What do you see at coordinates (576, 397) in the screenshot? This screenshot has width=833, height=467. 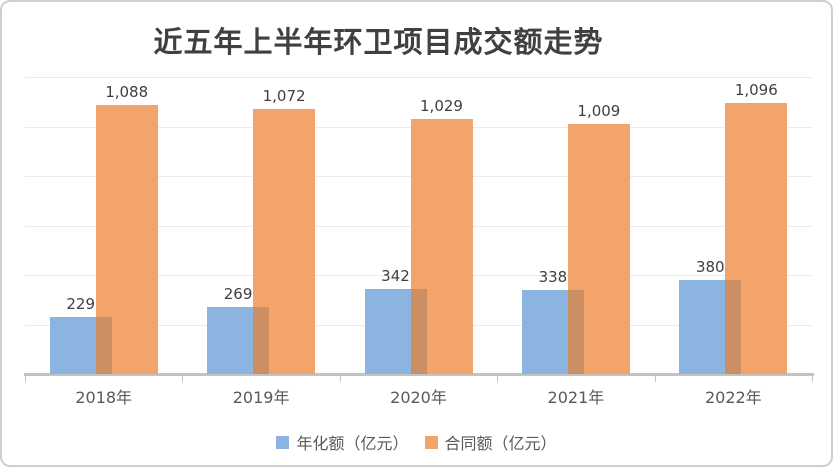 I see `x-axis-label-2021: 2021年` at bounding box center [576, 397].